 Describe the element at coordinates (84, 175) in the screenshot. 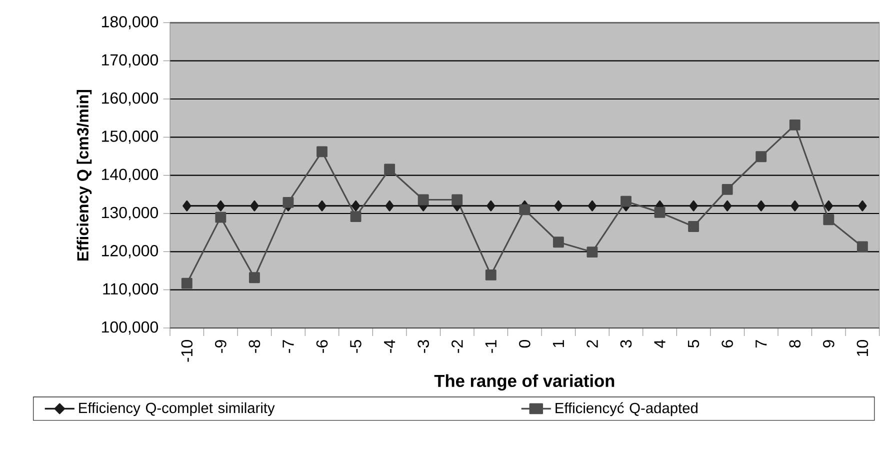

I see `y-axis-title: Efficiency Q [cm3/min]` at that location.